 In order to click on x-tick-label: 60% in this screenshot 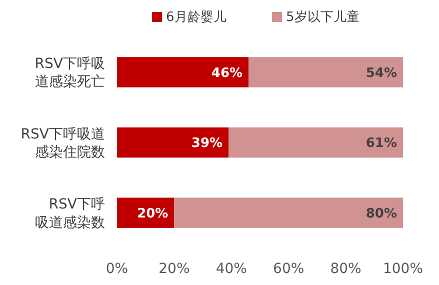, I will do `click(288, 269)`.